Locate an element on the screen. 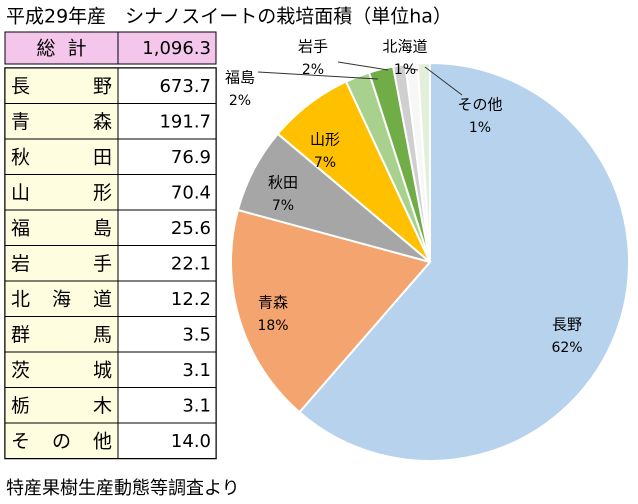 This screenshot has width=638, height=504. slice-label: 北海道 is located at coordinates (404, 47).